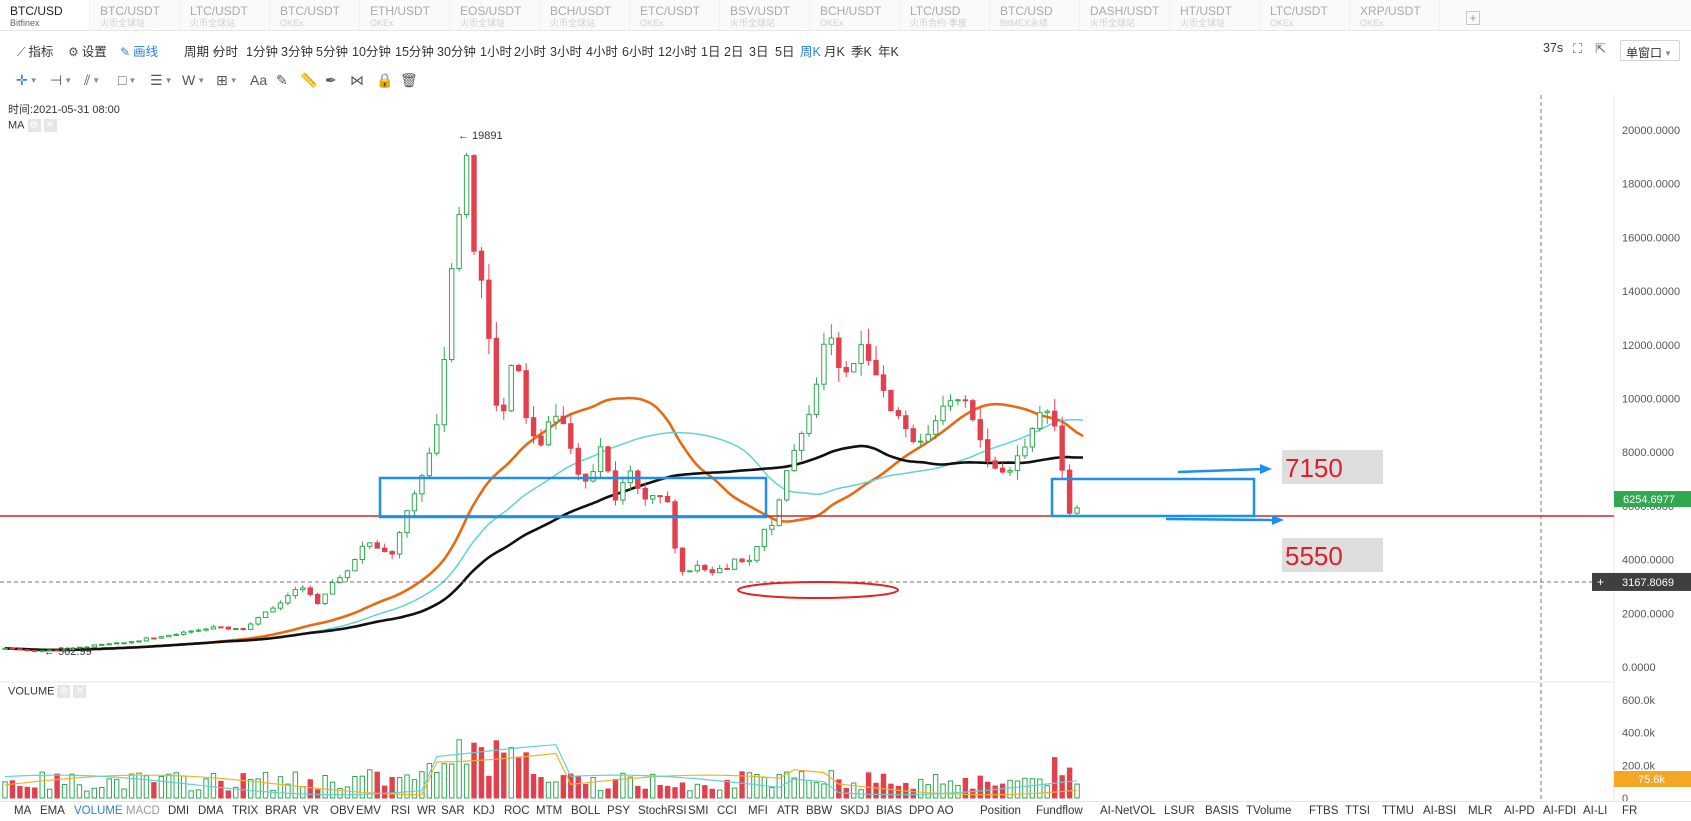  Describe the element at coordinates (1035, 15) in the screenshot. I see `symbol-tab: BTC/USD BitMEX永续` at that location.